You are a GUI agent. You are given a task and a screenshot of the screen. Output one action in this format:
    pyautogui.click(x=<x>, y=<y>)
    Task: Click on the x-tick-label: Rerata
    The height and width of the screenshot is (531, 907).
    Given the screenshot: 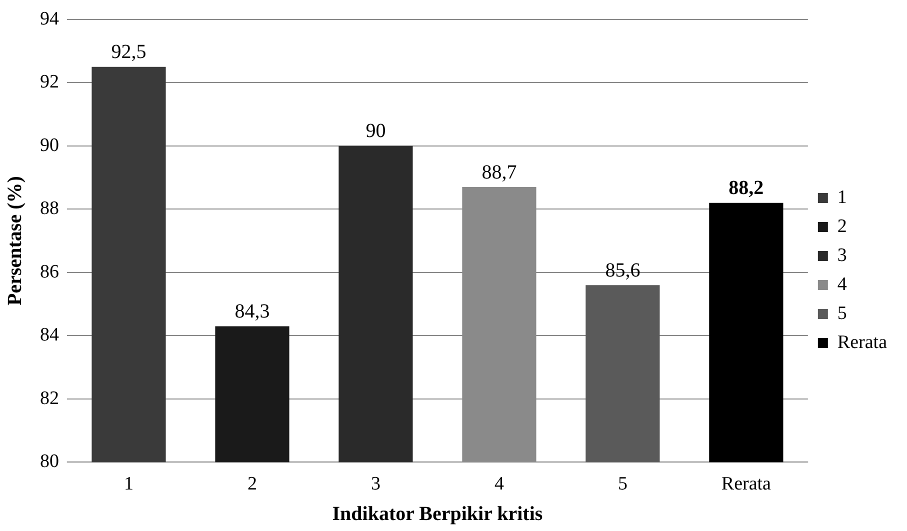 What is the action you would take?
    pyautogui.click(x=746, y=484)
    